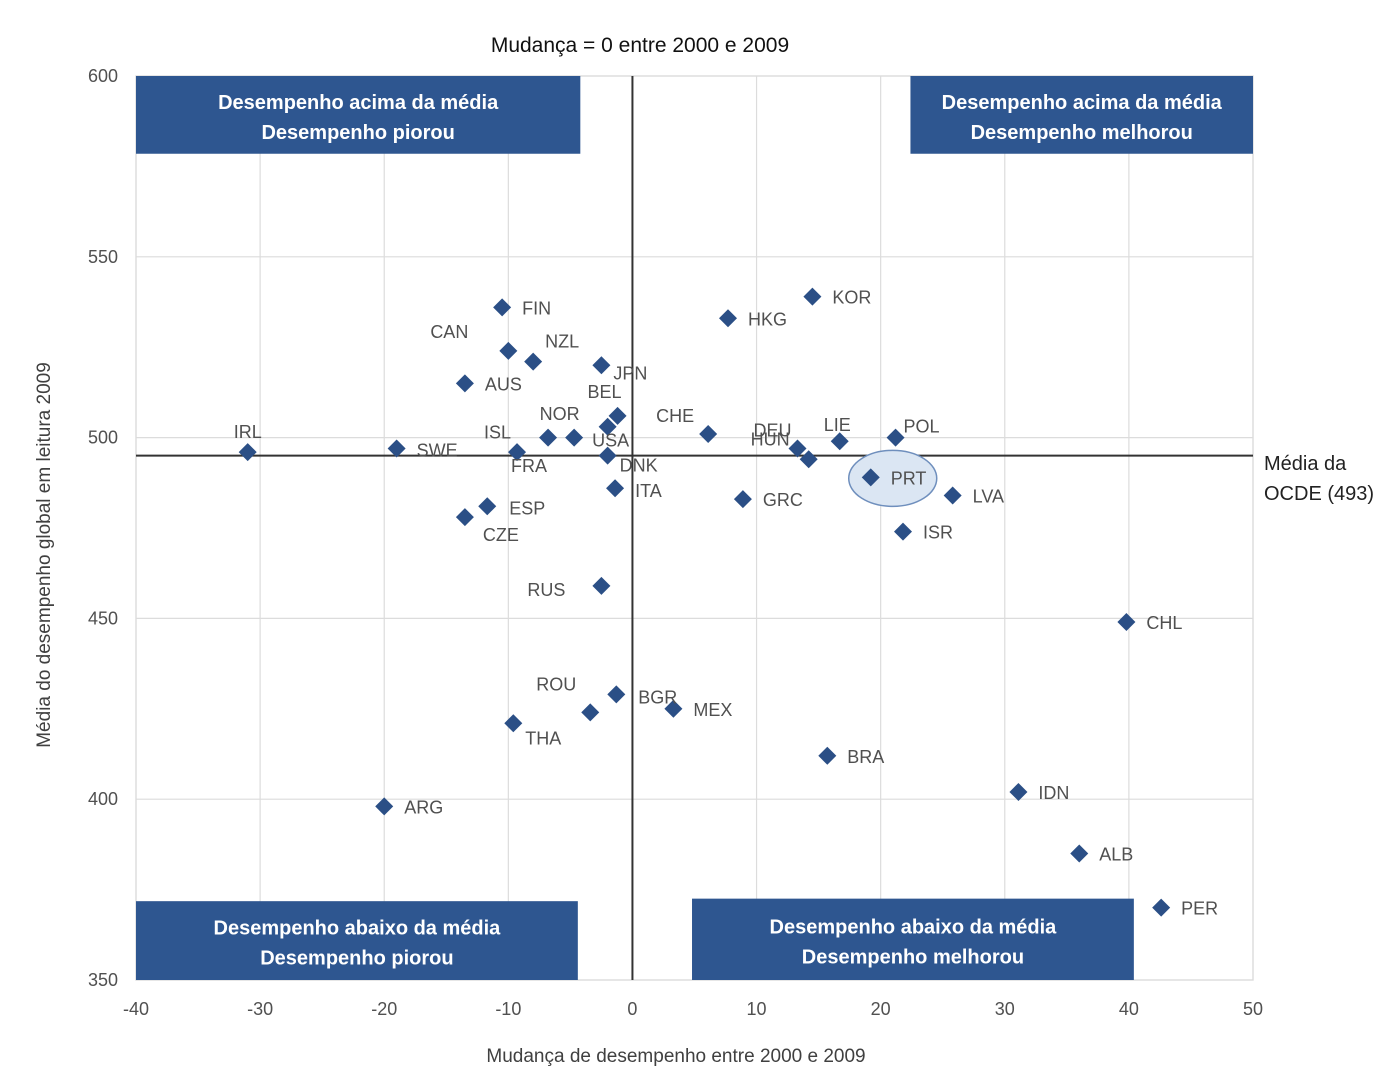 The height and width of the screenshot is (1087, 1378). Describe the element at coordinates (103, 76) in the screenshot. I see `y-tick-label: 600` at that location.